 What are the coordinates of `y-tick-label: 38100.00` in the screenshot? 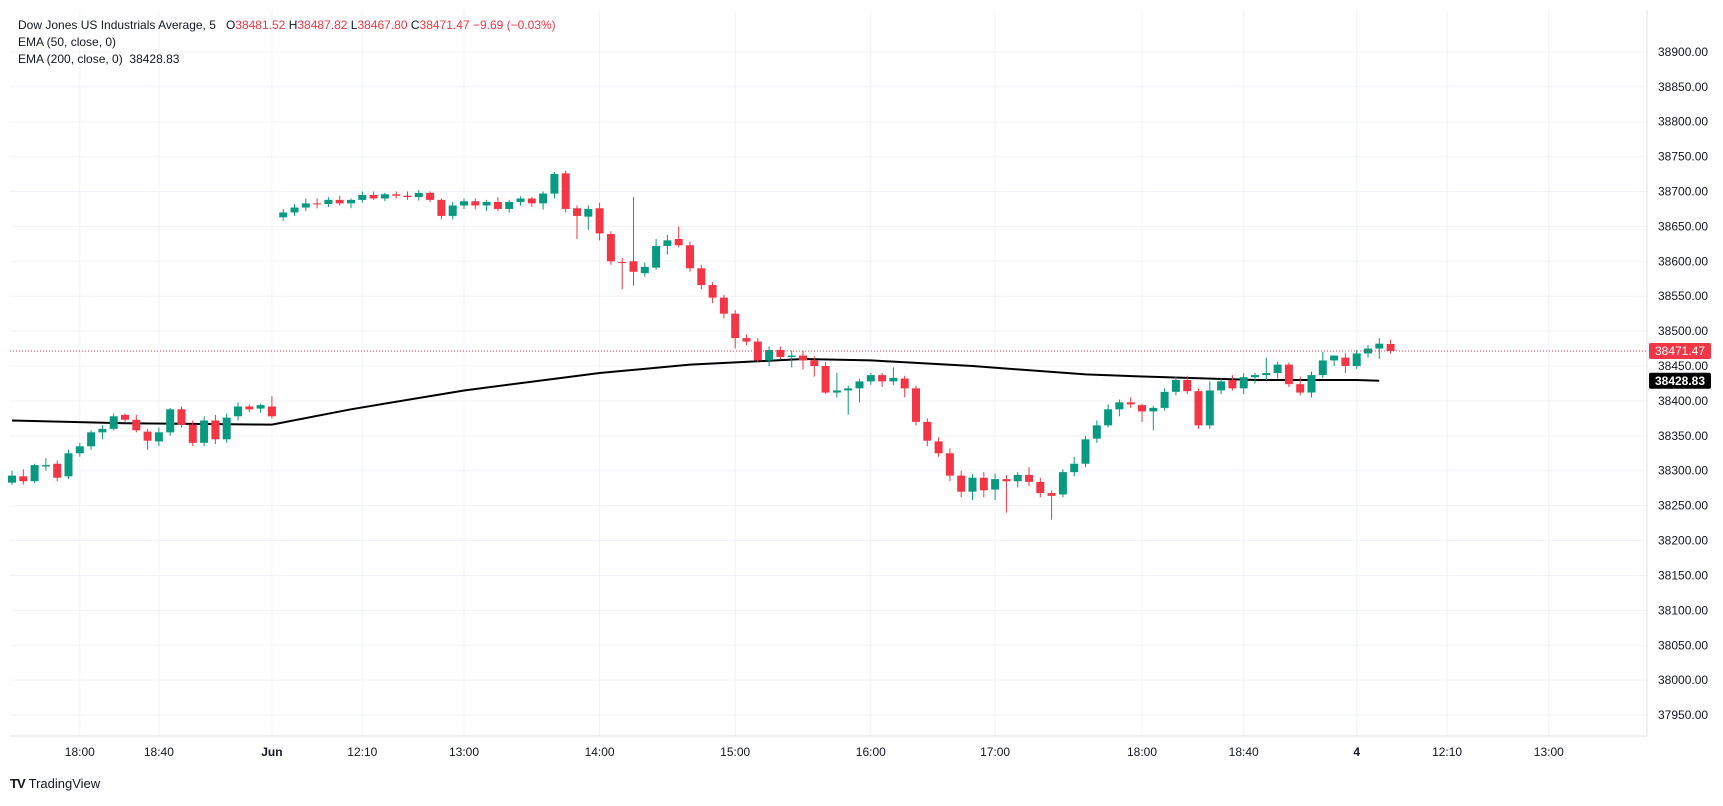 It's located at (1683, 610).